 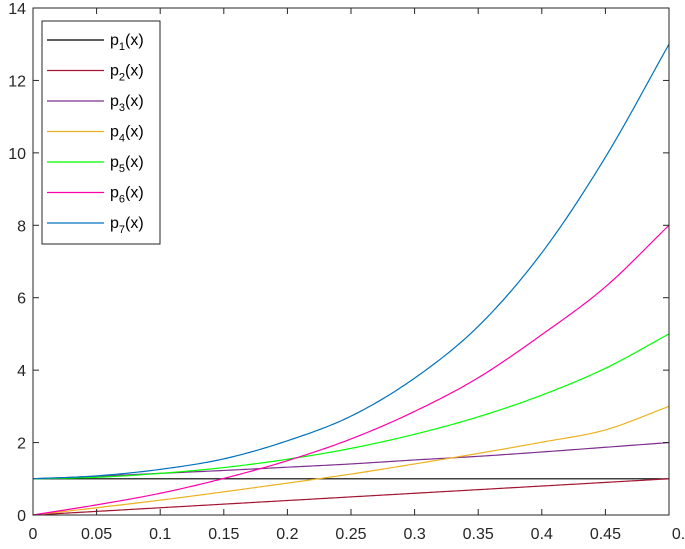 What do you see at coordinates (127, 42) in the screenshot?
I see `legend-label-p1: p1(x)` at bounding box center [127, 42].